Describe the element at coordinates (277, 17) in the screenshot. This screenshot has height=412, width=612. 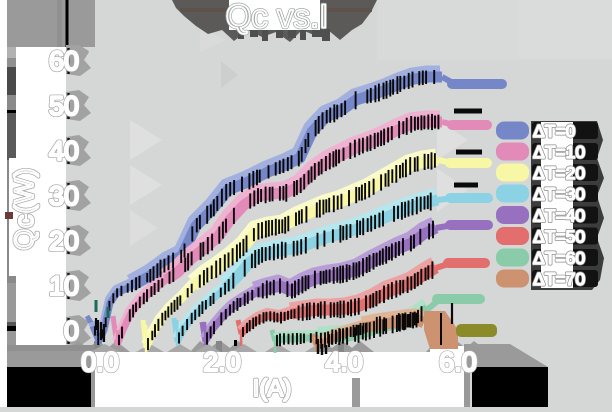
I see `svg-text: Qc vs.I` at that location.